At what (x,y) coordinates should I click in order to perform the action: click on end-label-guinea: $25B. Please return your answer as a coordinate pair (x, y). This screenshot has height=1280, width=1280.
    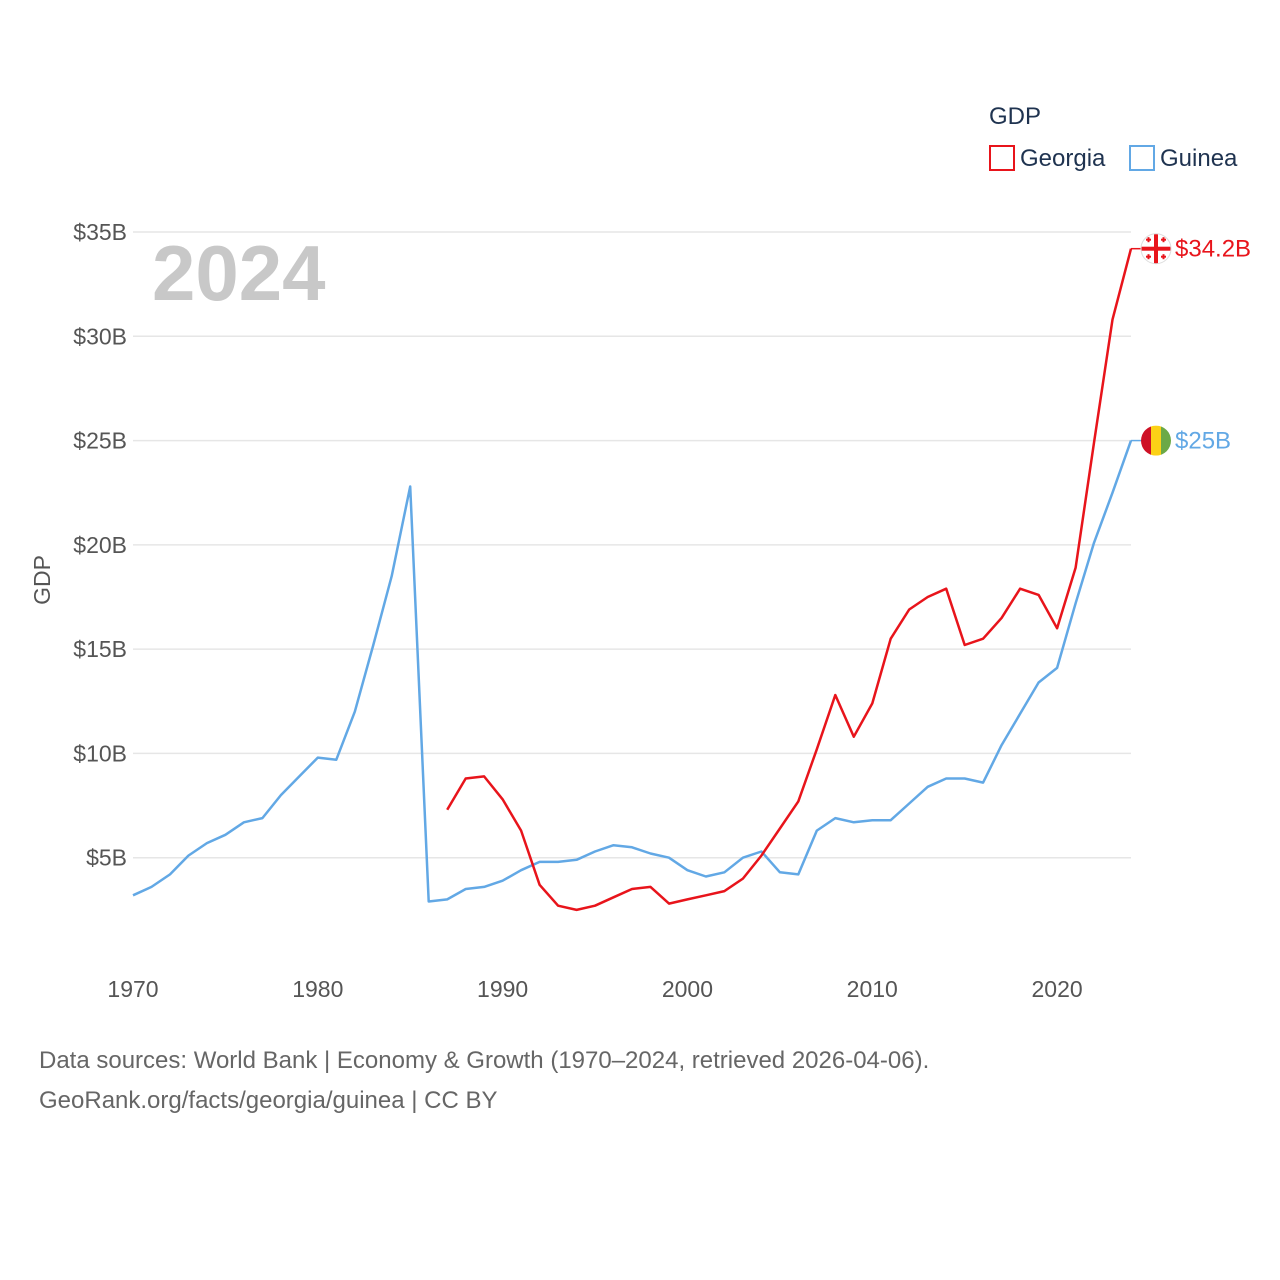
    Looking at the image, I should click on (1203, 441).